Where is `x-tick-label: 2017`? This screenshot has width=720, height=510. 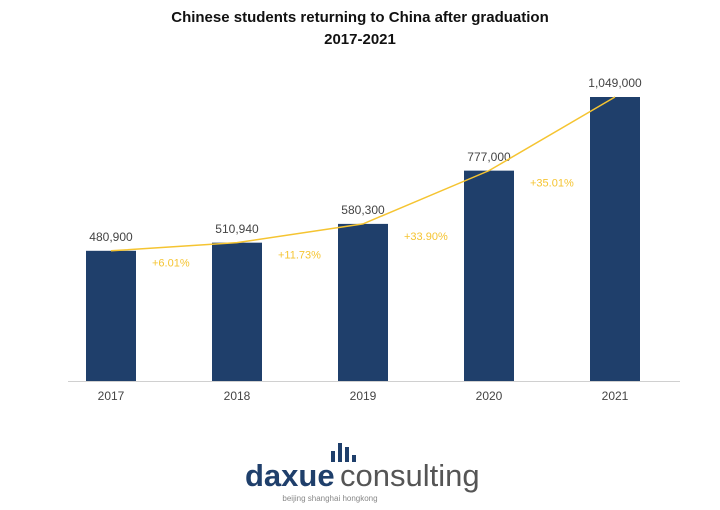 x-tick-label: 2017 is located at coordinates (111, 396).